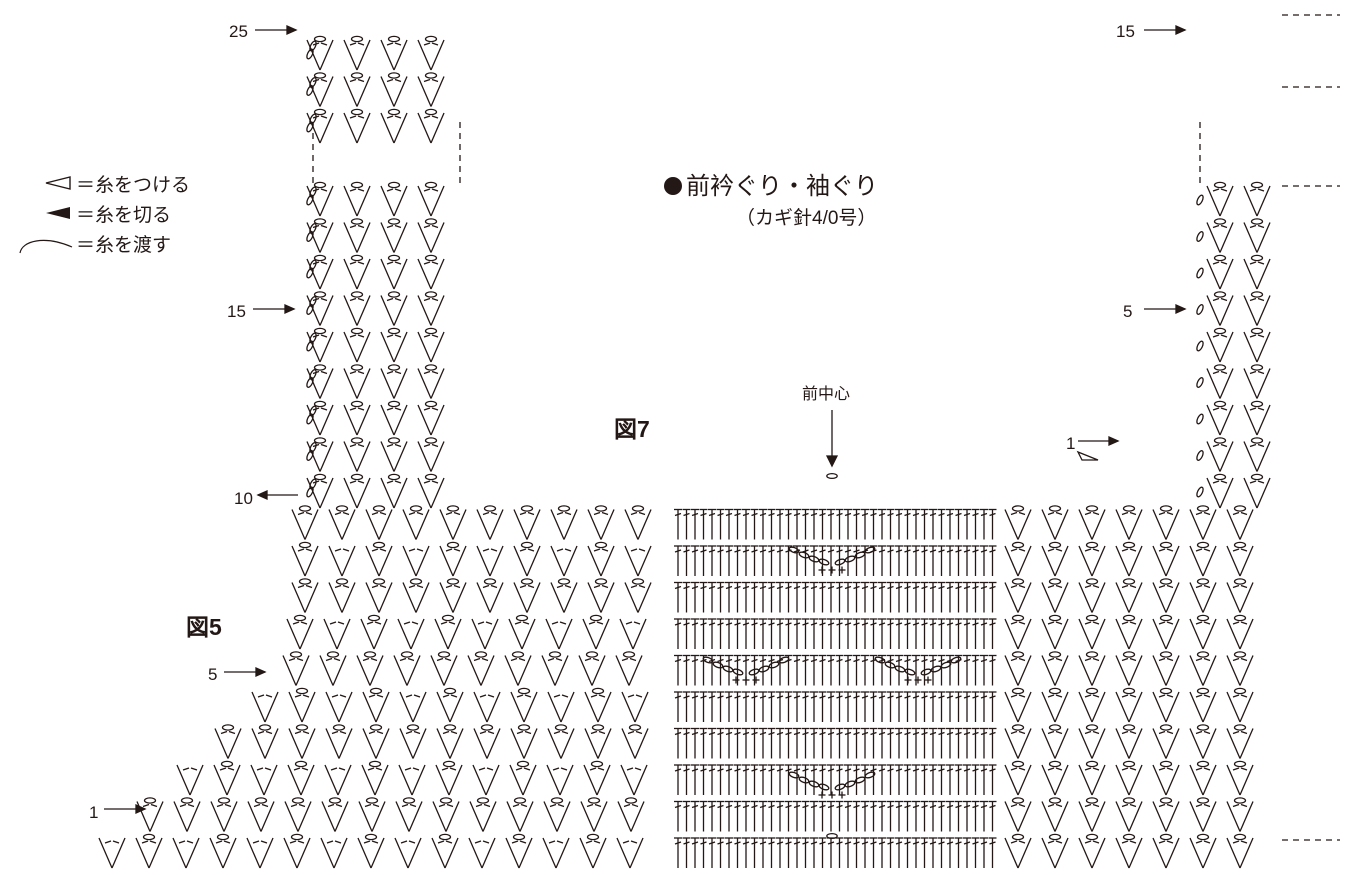 The height and width of the screenshot is (875, 1352). What do you see at coordinates (261, 672) in the screenshot?
I see `row-arrow-left-5-head` at bounding box center [261, 672].